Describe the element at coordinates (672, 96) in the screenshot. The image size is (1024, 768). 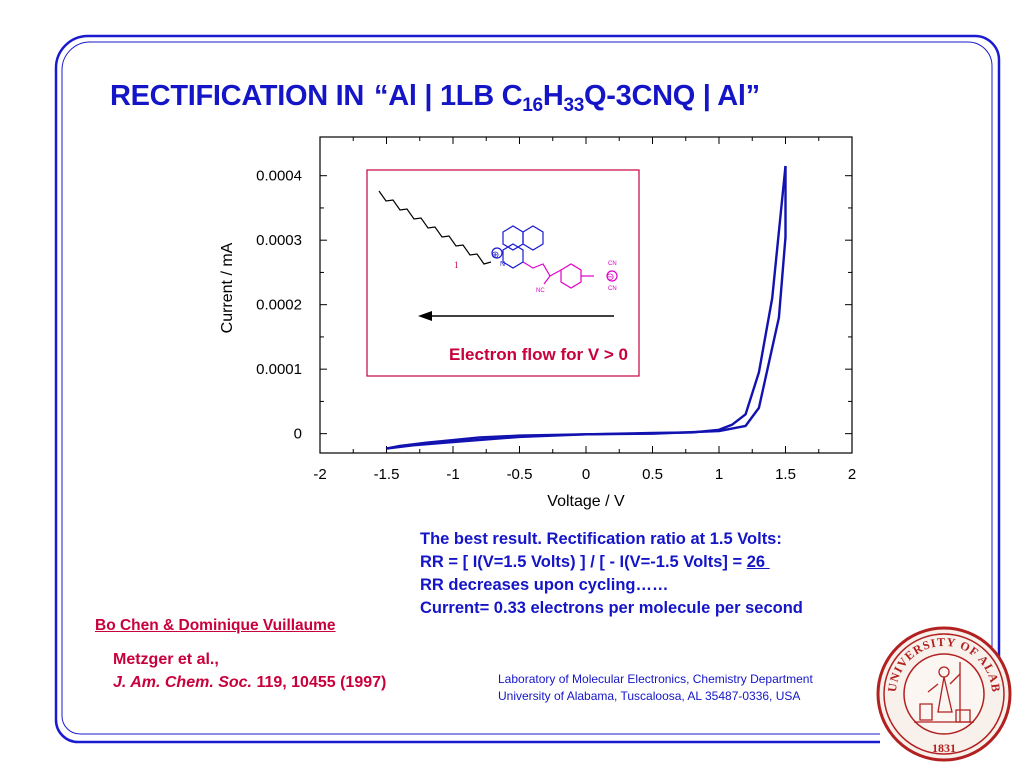
I see `title-part4: Q-3CNQ | Al”` at that location.